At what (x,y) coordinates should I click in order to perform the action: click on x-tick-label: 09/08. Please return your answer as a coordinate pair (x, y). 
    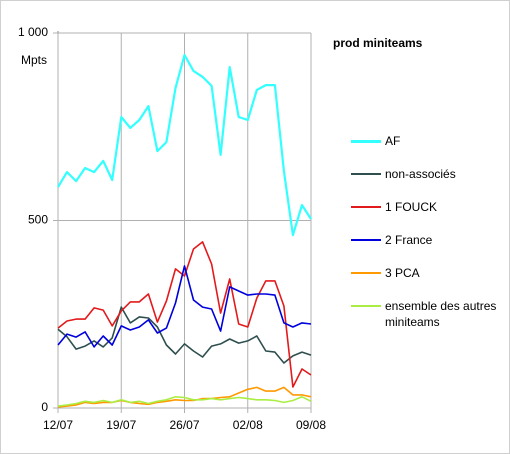
    Looking at the image, I should click on (311, 425).